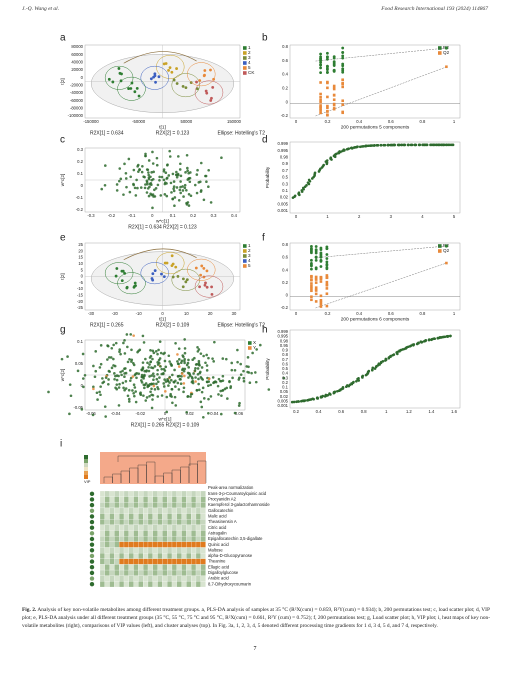  Describe the element at coordinates (283, 336) in the screenshot. I see `y-tick-label: 0.995` at that location.